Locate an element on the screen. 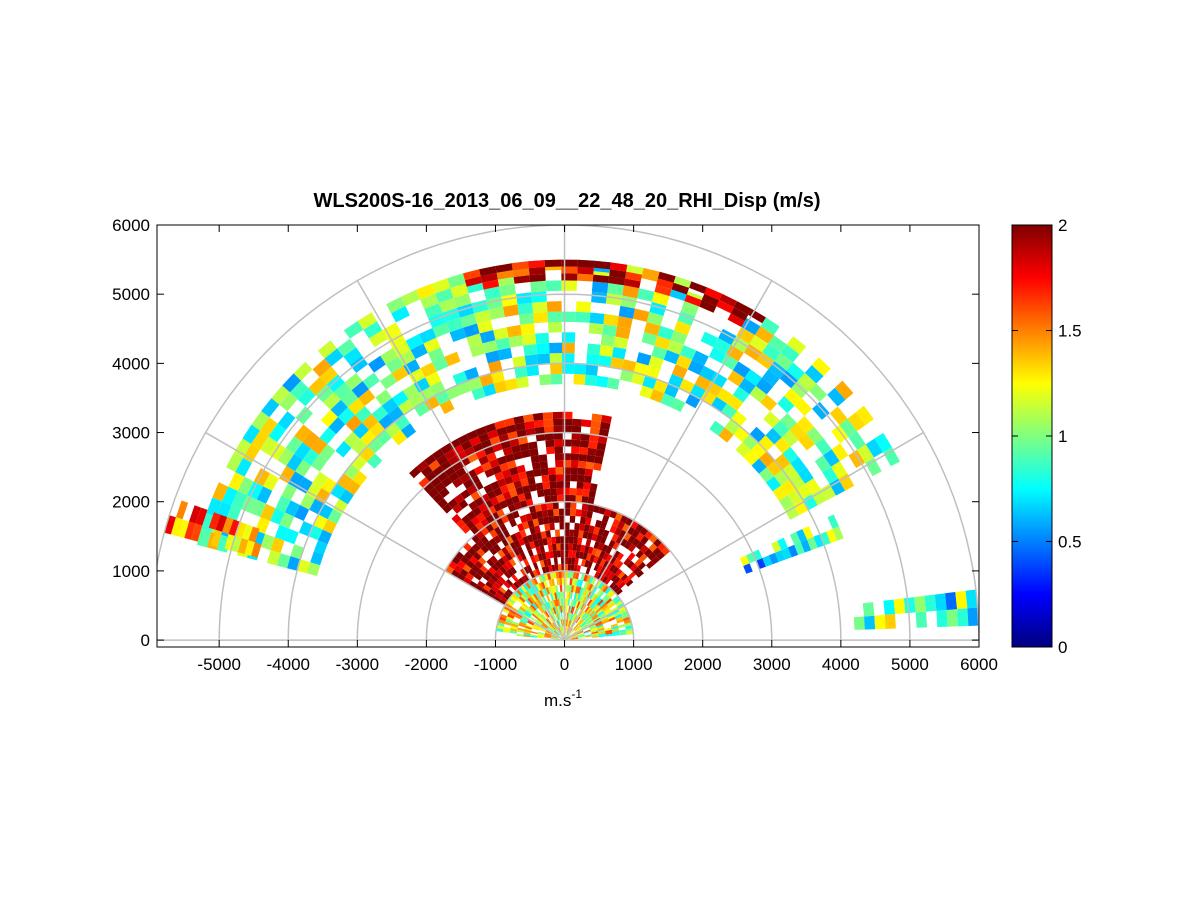  x-axis-label-superscript: -1 is located at coordinates (576, 694).